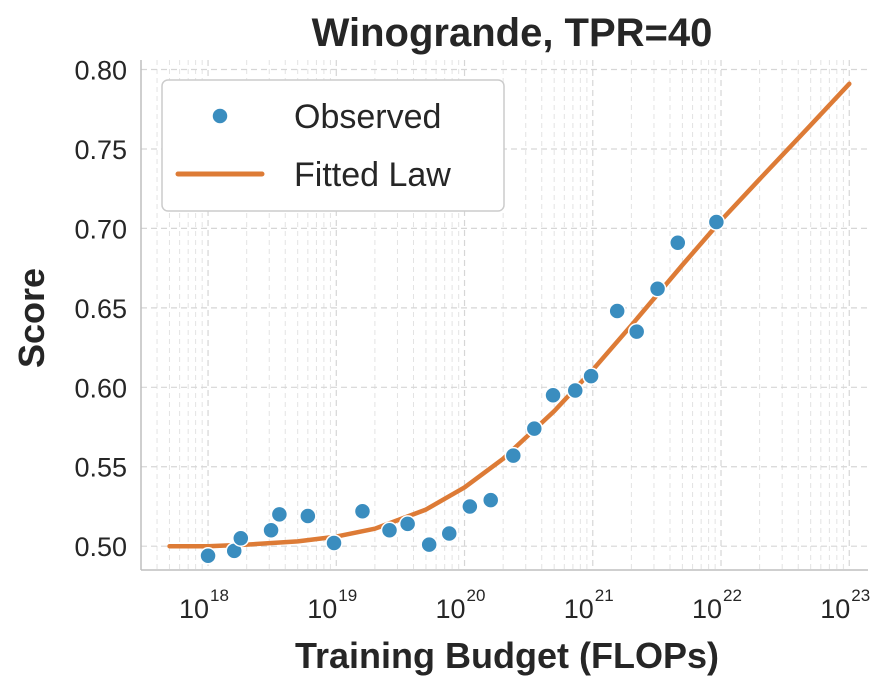  What do you see at coordinates (860, 595) in the screenshot?
I see `x-tick-exponent: 23` at bounding box center [860, 595].